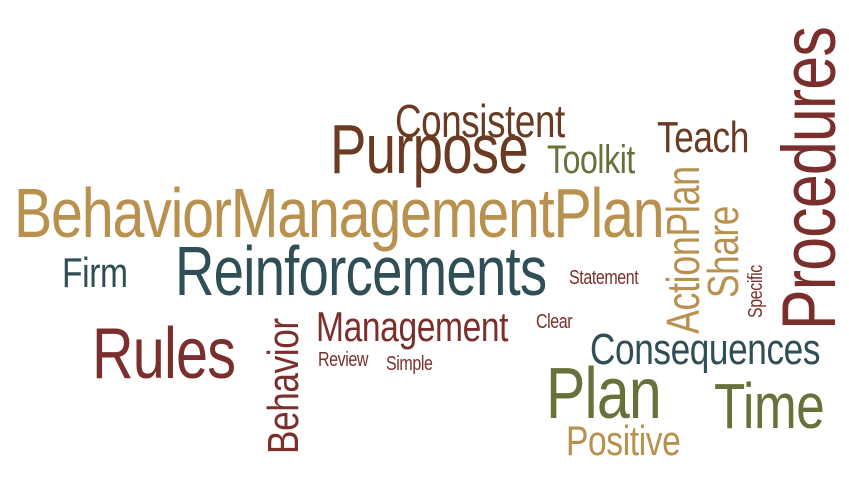 This screenshot has height=491, width=849. What do you see at coordinates (554, 322) in the screenshot?
I see `word-clear: Clear` at bounding box center [554, 322].